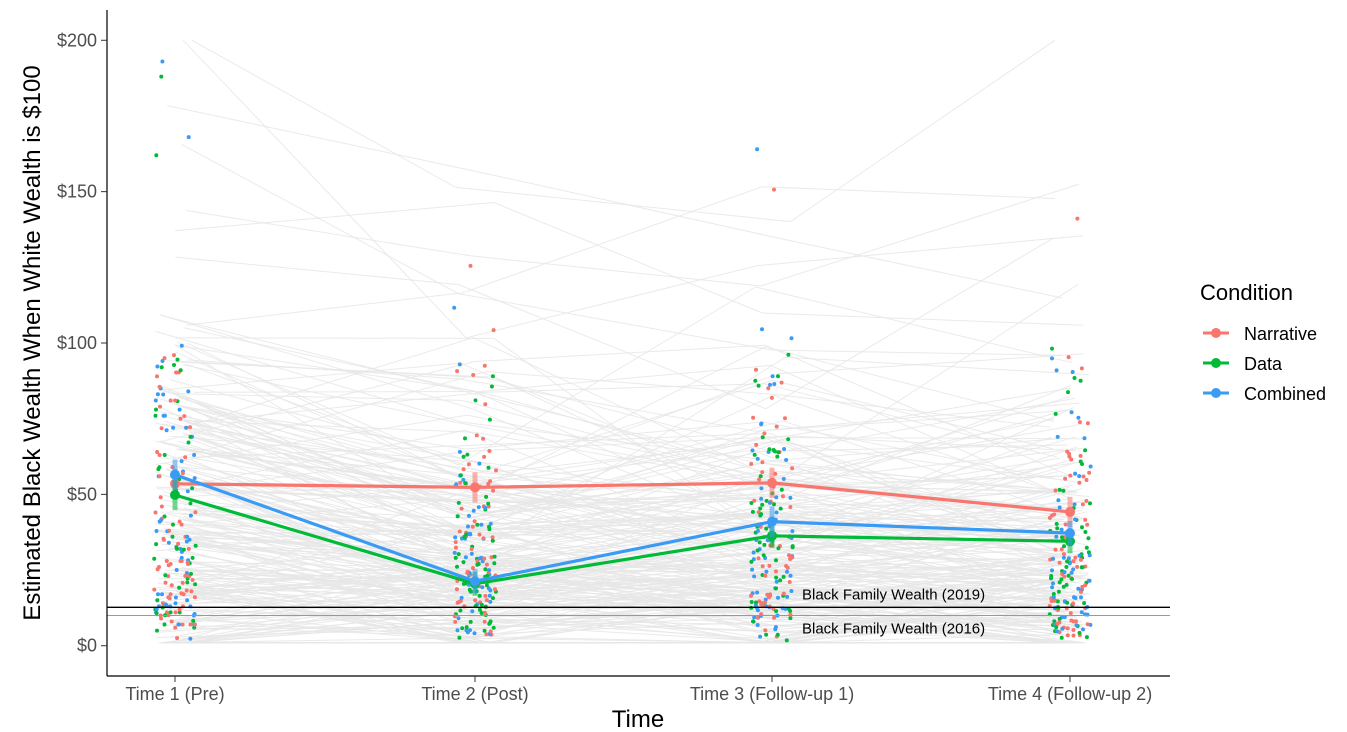  What do you see at coordinates (82, 343) in the screenshot?
I see `y-ticks: $0 $50 $100 $150 $200` at bounding box center [82, 343].